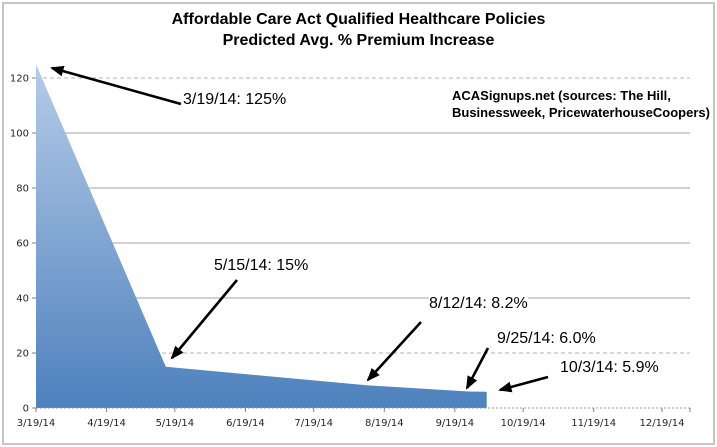  I want to click on annotation-8-2pct: 8/12/14: 8.2%, so click(478, 303).